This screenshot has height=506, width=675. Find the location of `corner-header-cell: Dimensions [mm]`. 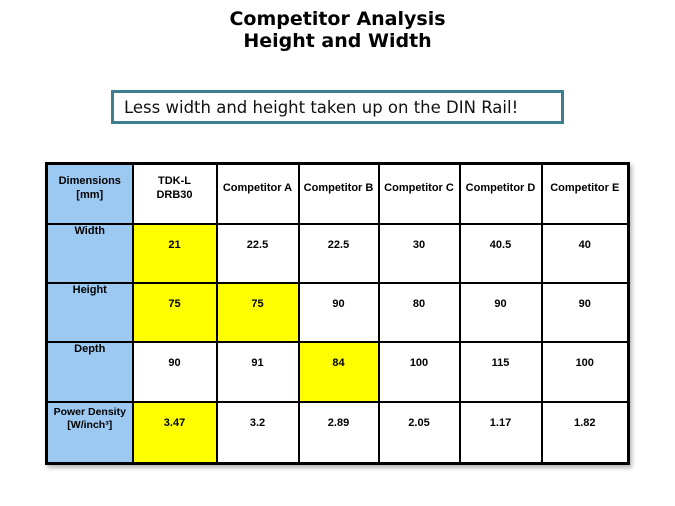

corner-header-cell: Dimensions [mm] is located at coordinates (89, 193).